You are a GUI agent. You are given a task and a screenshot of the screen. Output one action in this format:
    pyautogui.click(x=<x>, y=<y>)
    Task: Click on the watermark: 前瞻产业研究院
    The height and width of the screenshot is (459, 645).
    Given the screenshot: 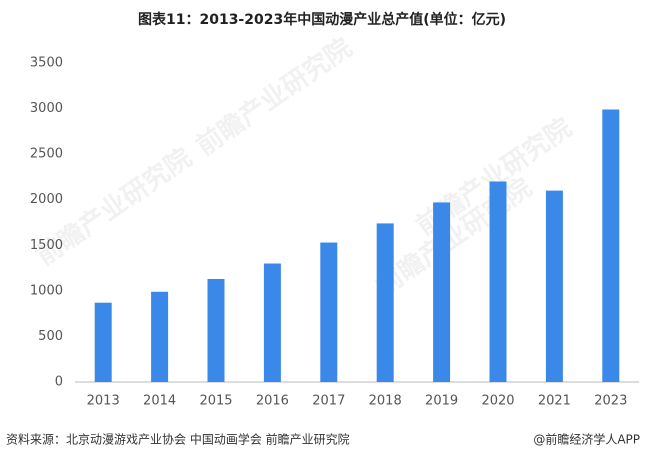 What is the action you would take?
    pyautogui.click(x=274, y=97)
    